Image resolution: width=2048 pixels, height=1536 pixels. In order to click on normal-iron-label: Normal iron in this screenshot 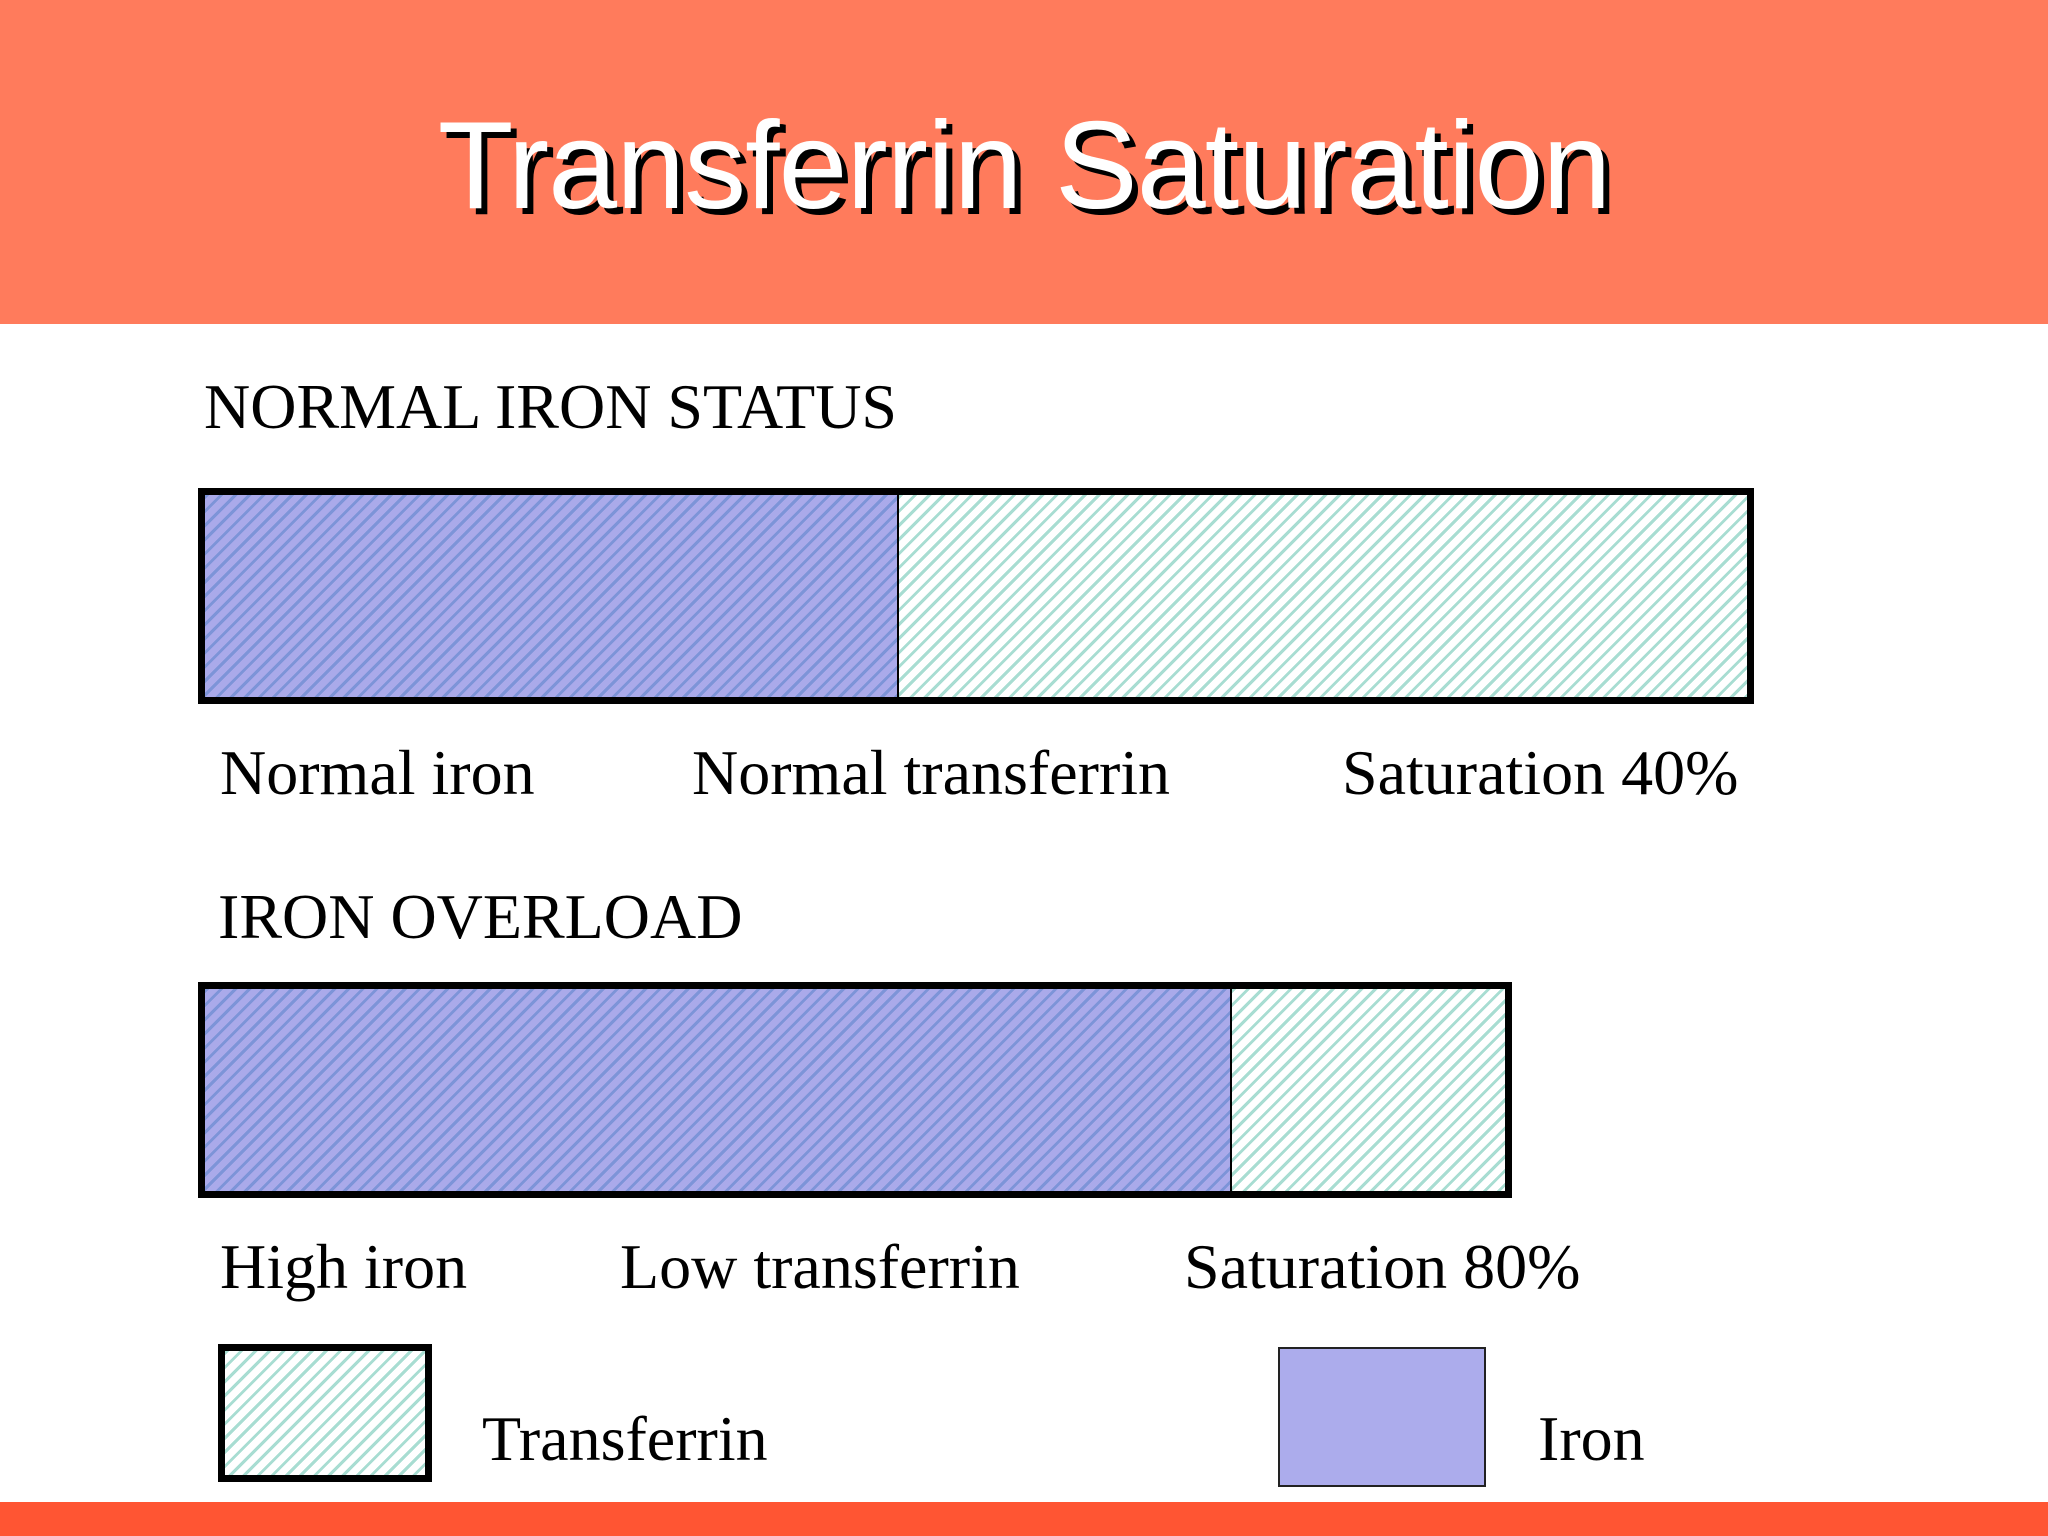, I will do `click(377, 772)`.